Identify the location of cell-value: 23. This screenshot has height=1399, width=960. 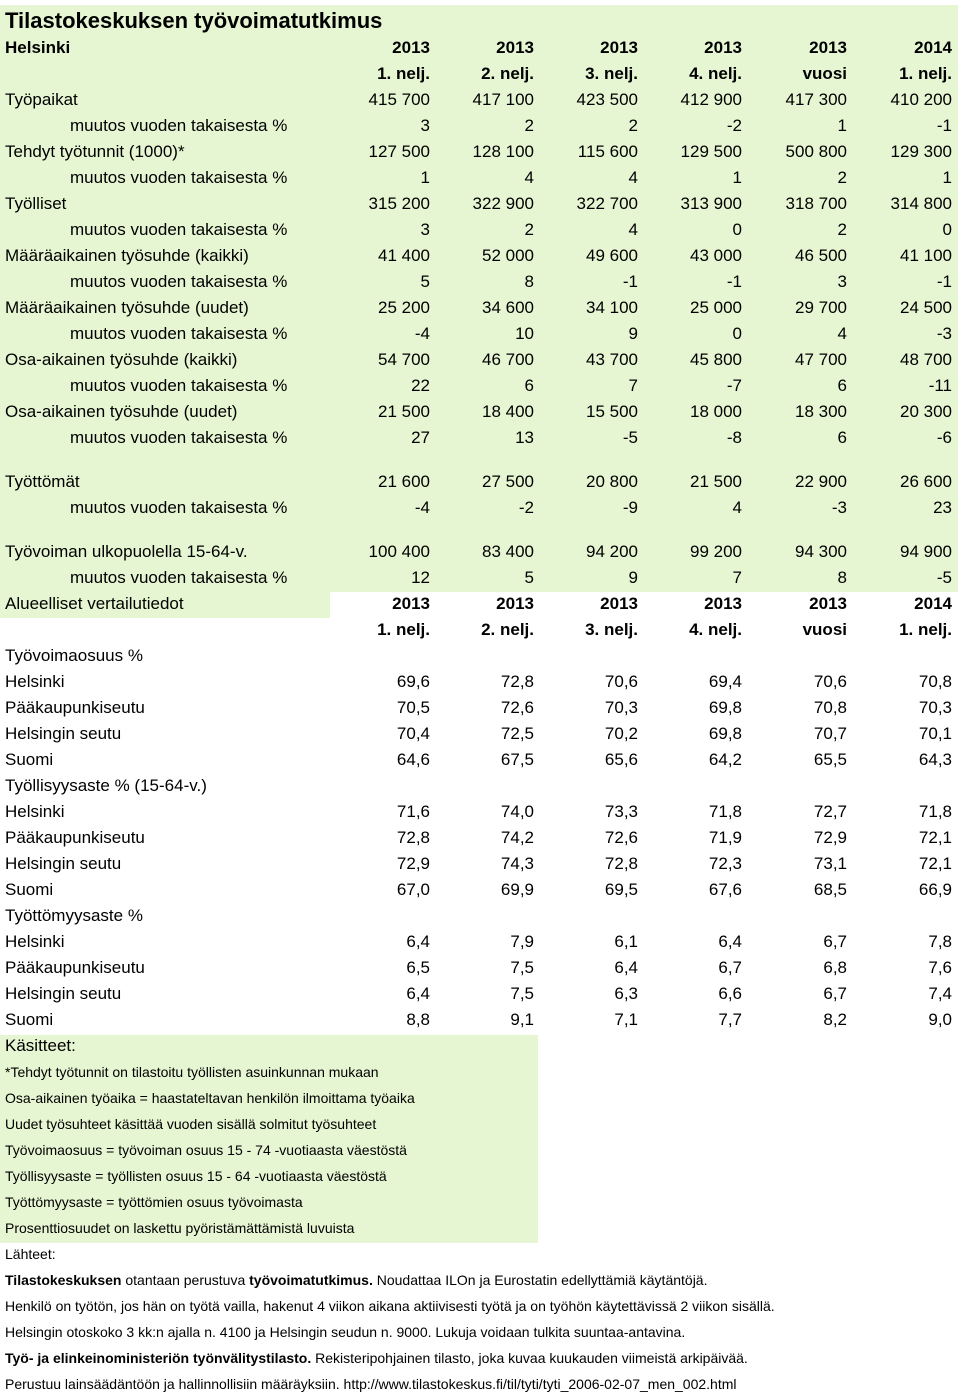
(942, 507).